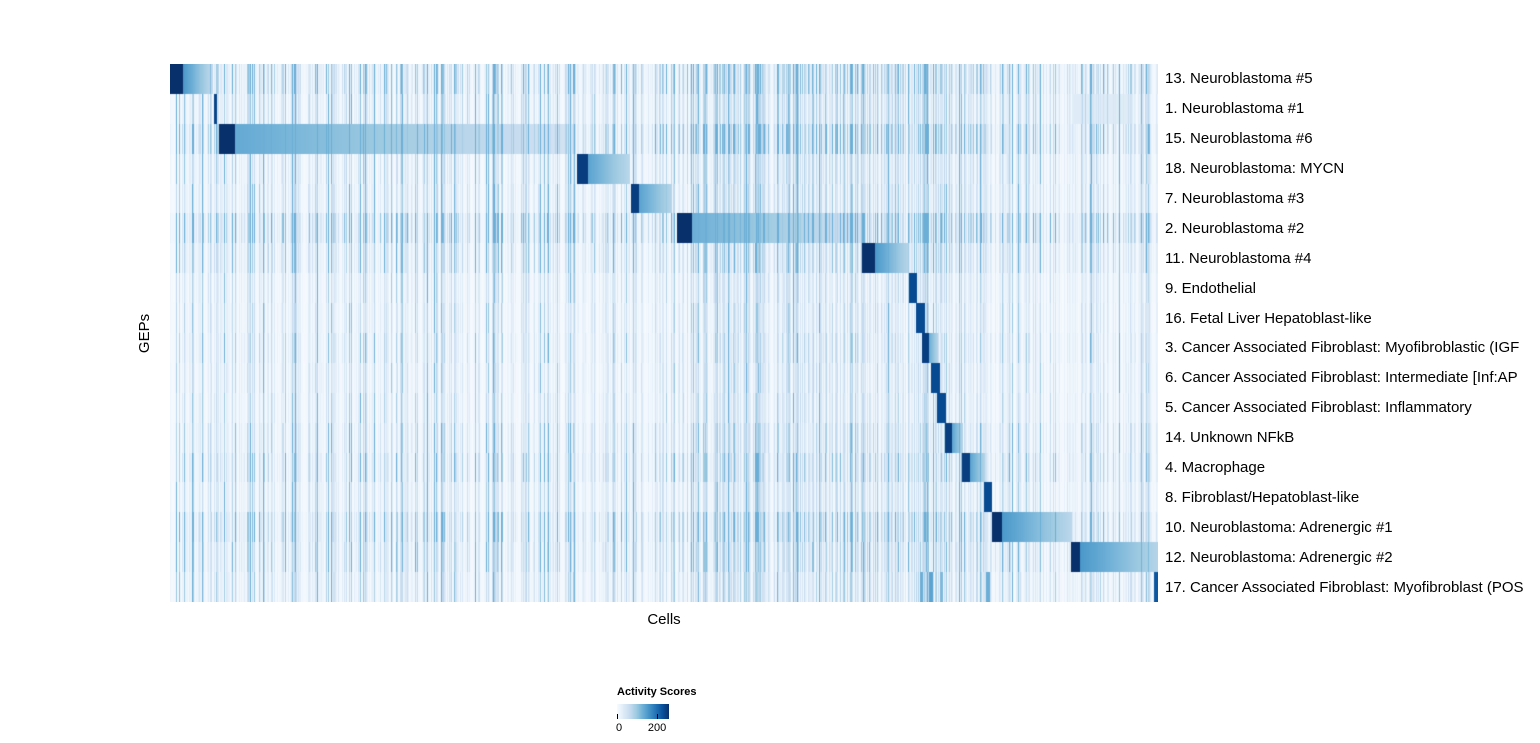  What do you see at coordinates (1235, 198) in the screenshot?
I see `row-label: 7. Neuroblastoma #3` at bounding box center [1235, 198].